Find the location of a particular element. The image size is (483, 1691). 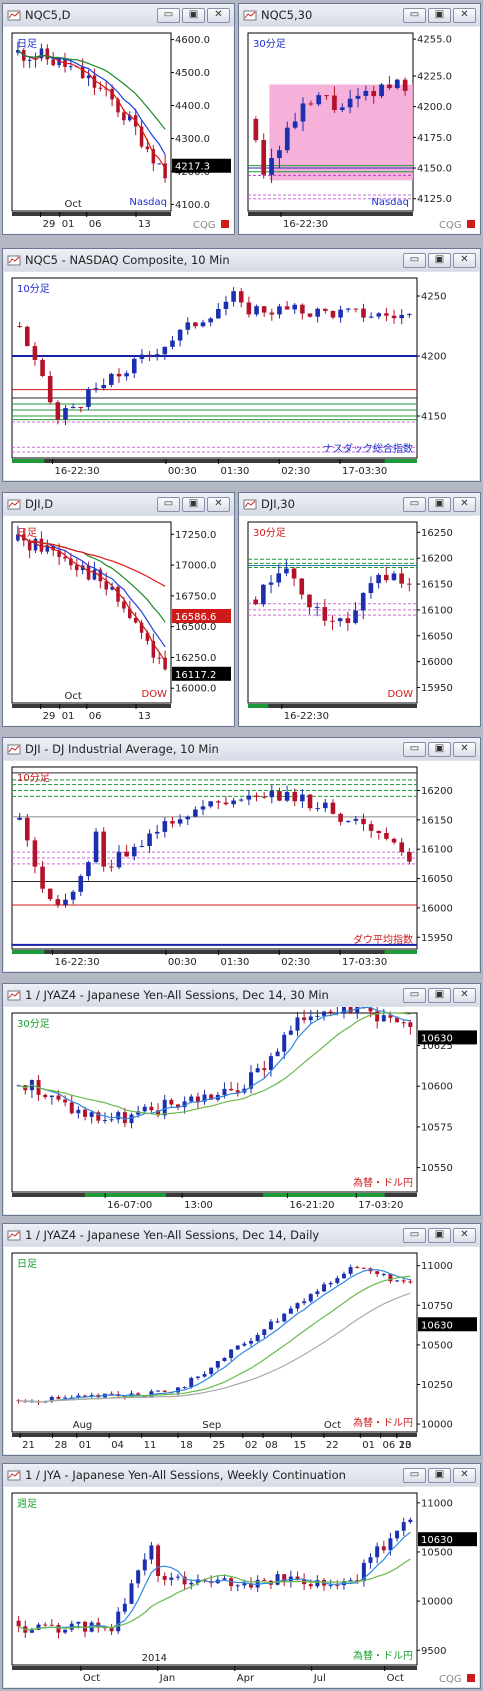

cqg-logo-mark is located at coordinates (225, 224).